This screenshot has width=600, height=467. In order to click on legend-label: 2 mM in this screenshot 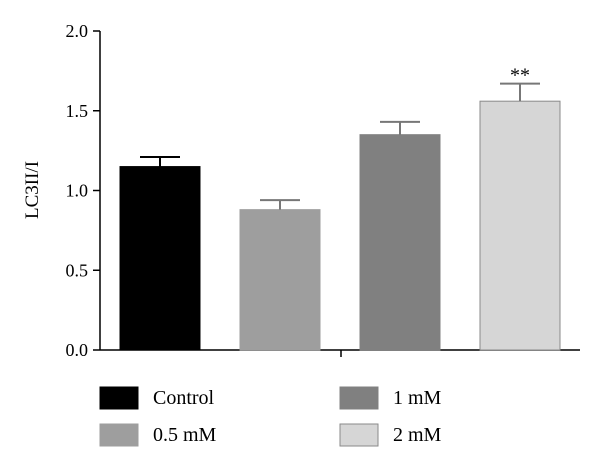, I will do `click(417, 435)`.